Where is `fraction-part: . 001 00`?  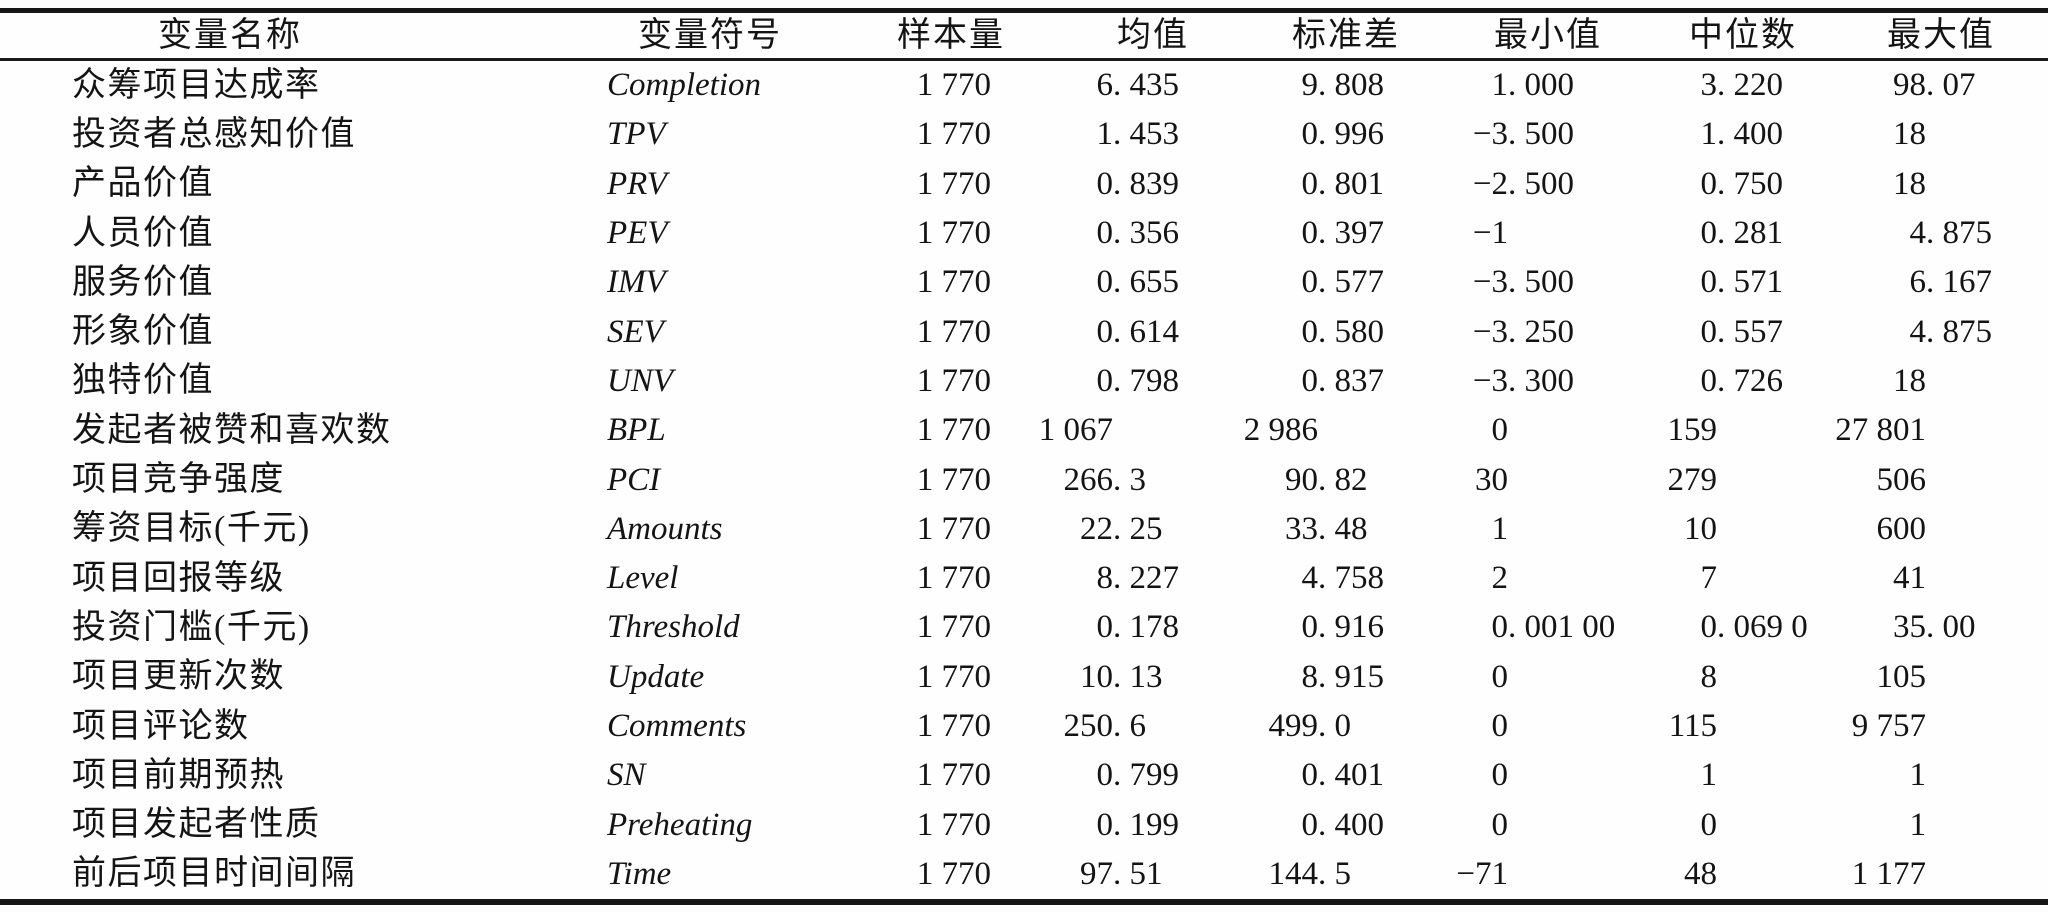
fraction-part: . 001 00 is located at coordinates (1562, 627).